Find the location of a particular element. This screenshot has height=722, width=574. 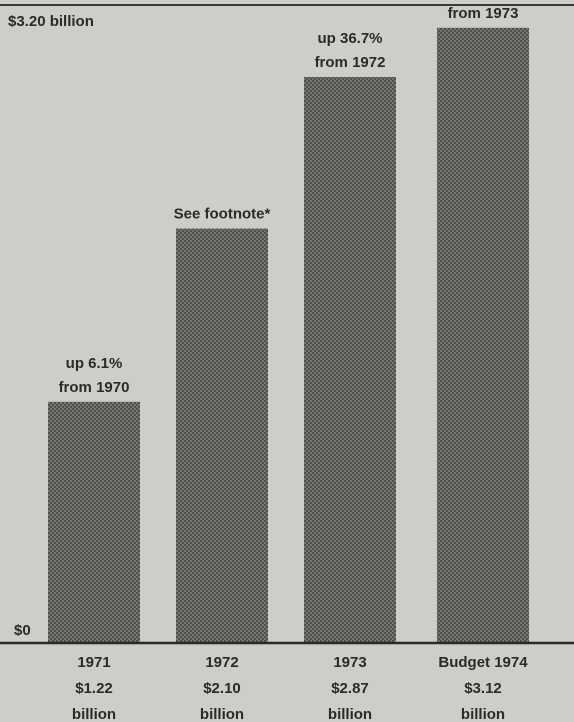

bar-annotation: from 1970 is located at coordinates (94, 387).